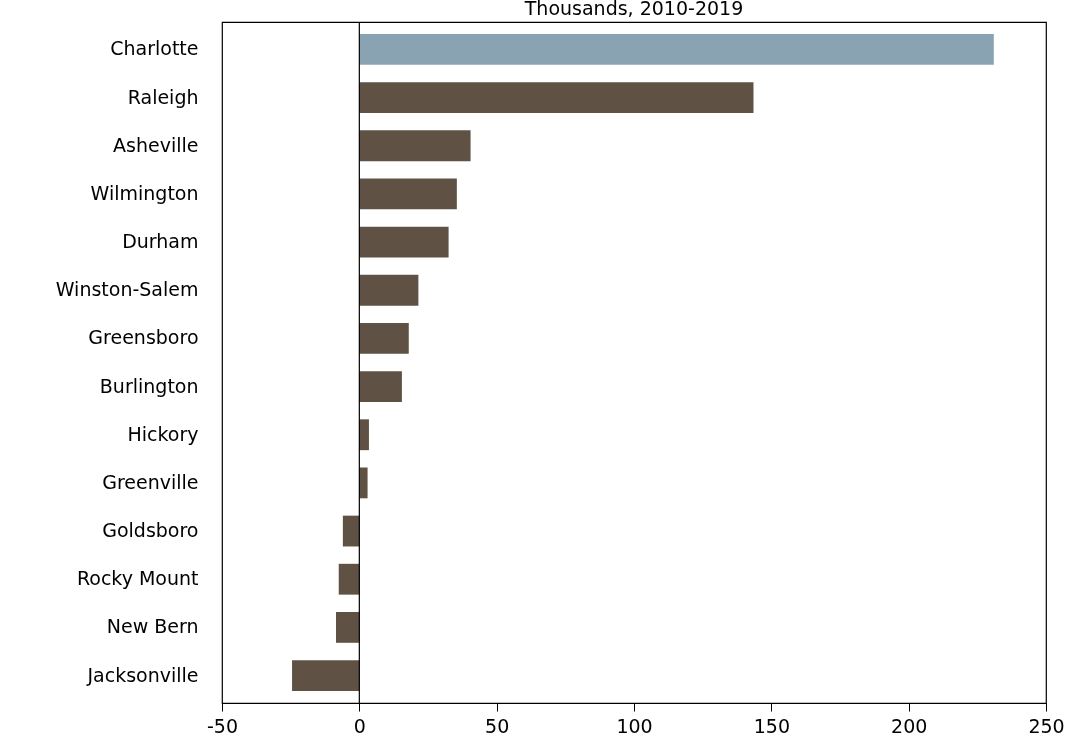  I want to click on y-tick-label: Rocky Mount, so click(137, 578).